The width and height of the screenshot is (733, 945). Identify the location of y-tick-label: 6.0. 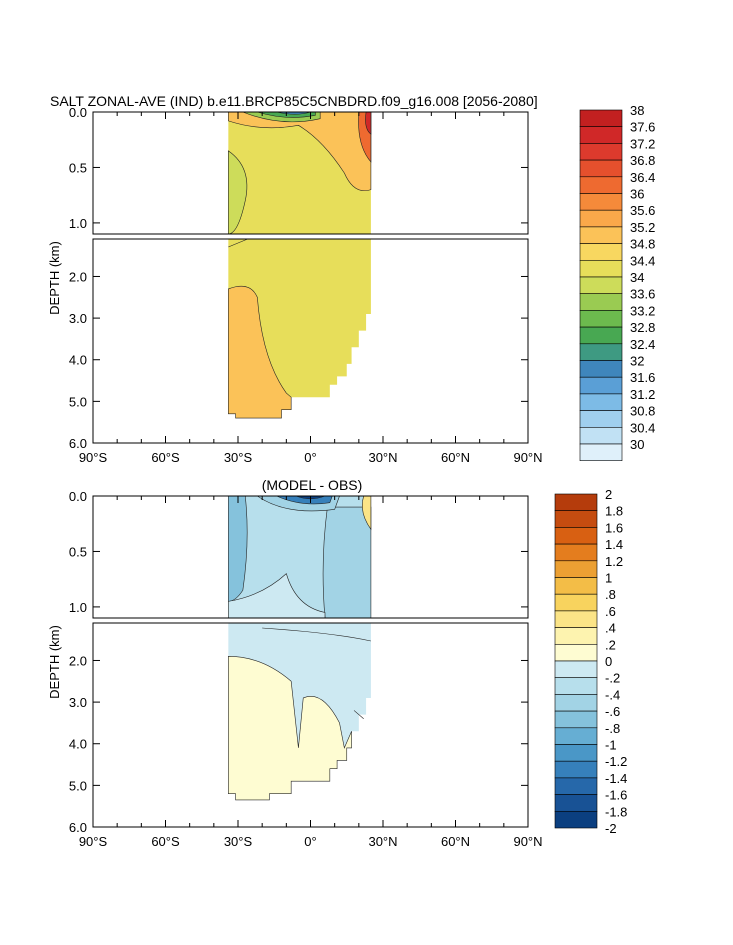
(78, 827).